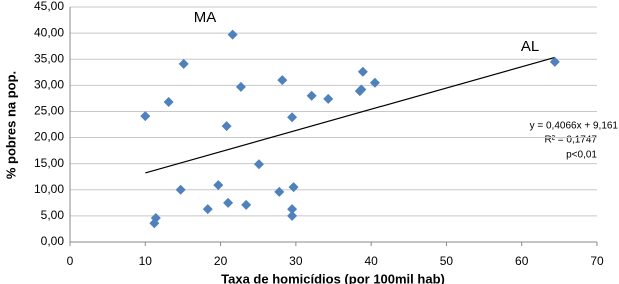  I want to click on y-tick-label: 25,00, so click(49, 111).